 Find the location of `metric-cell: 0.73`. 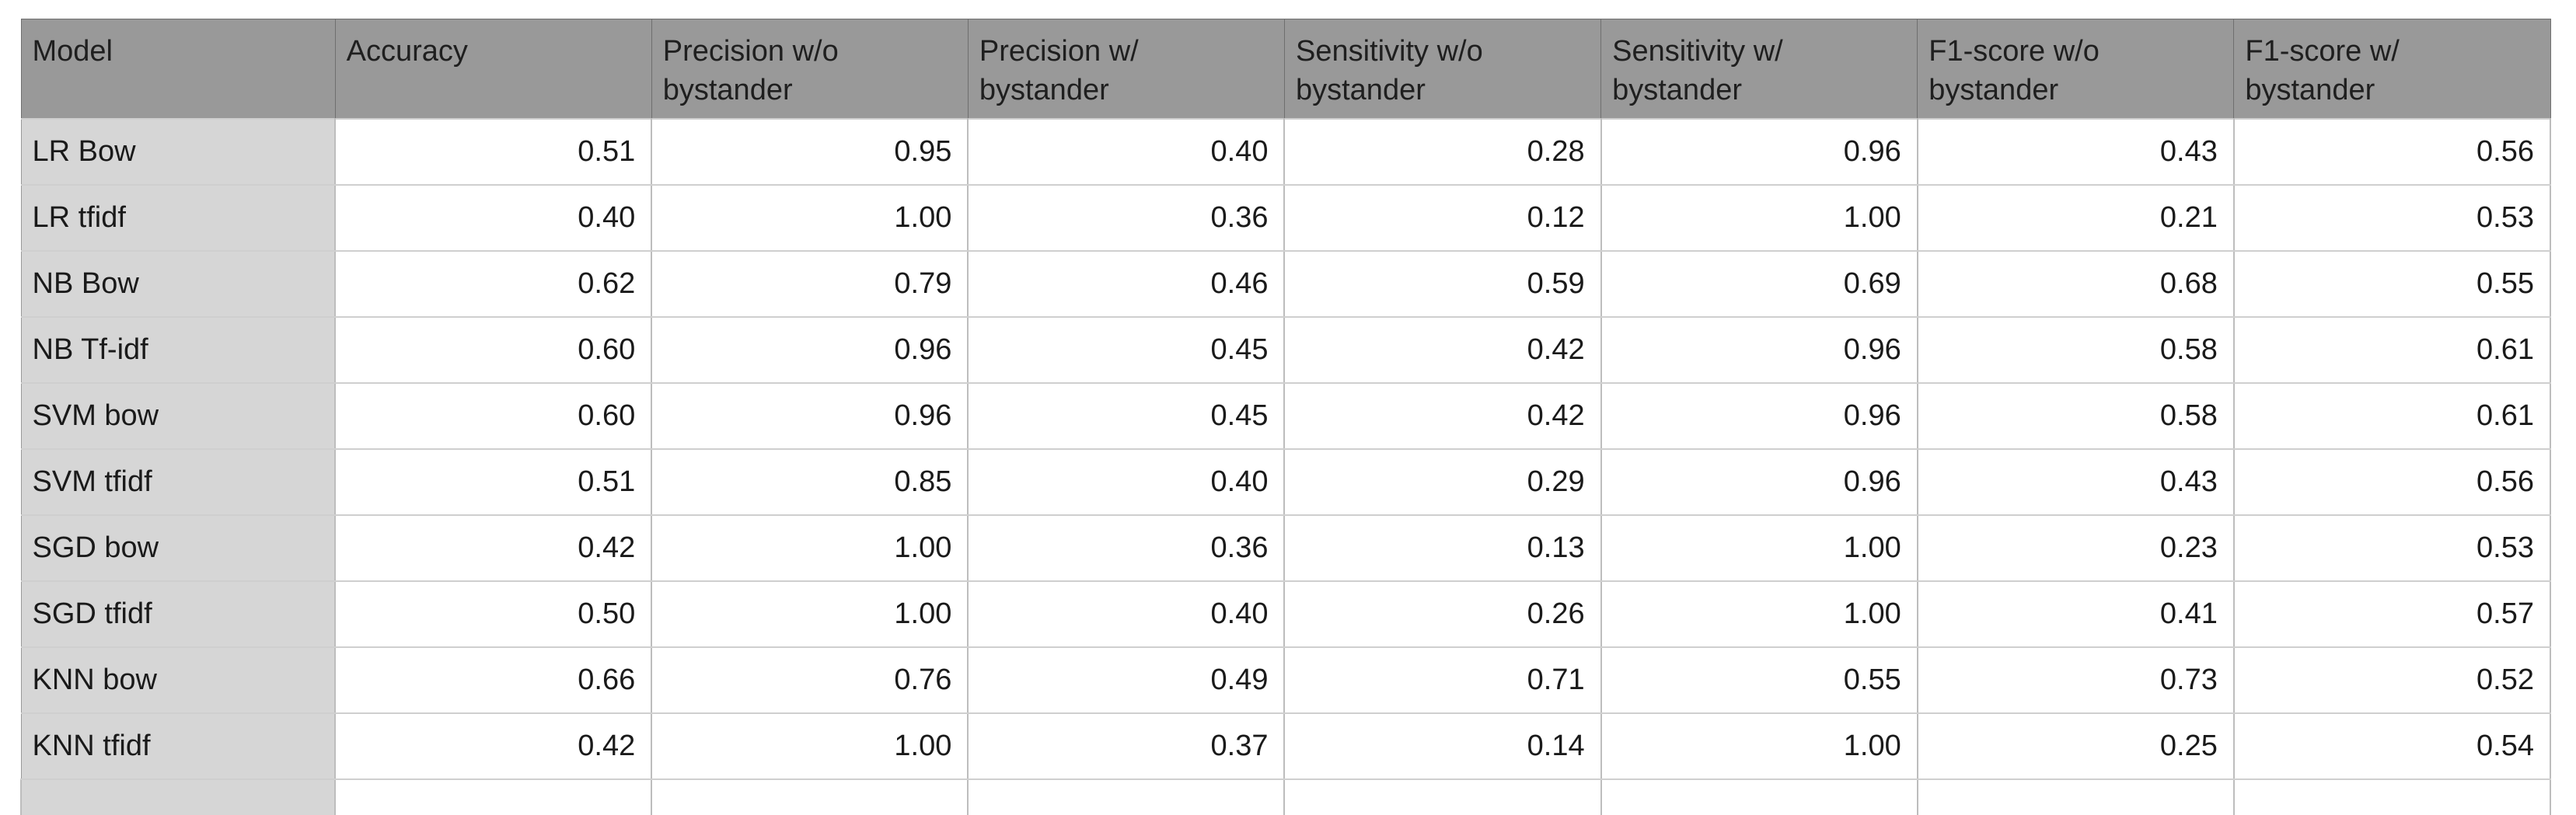

metric-cell: 0.73 is located at coordinates (2076, 680).